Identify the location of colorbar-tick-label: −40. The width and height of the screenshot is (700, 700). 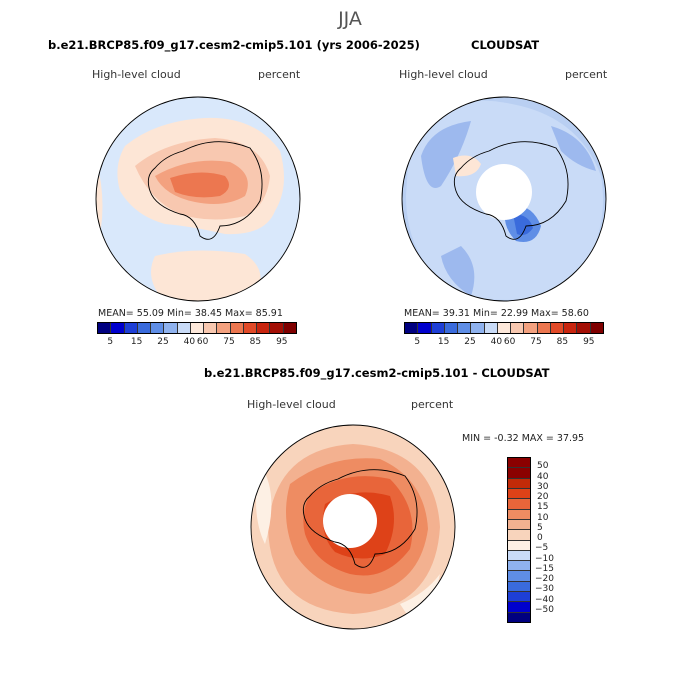
(544, 599).